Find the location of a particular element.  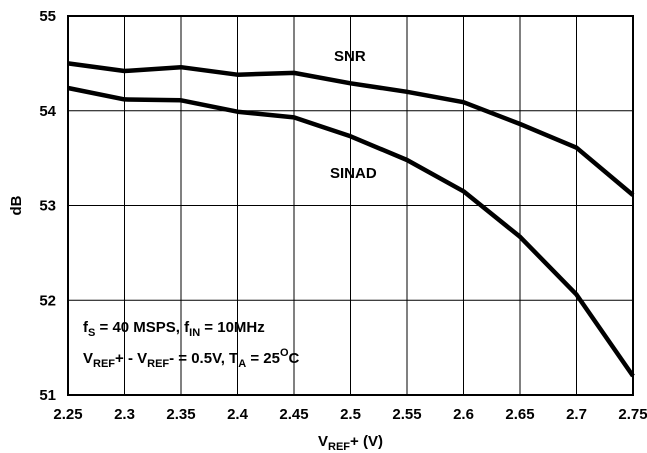

y-axis-label: dB is located at coordinates (16, 205).